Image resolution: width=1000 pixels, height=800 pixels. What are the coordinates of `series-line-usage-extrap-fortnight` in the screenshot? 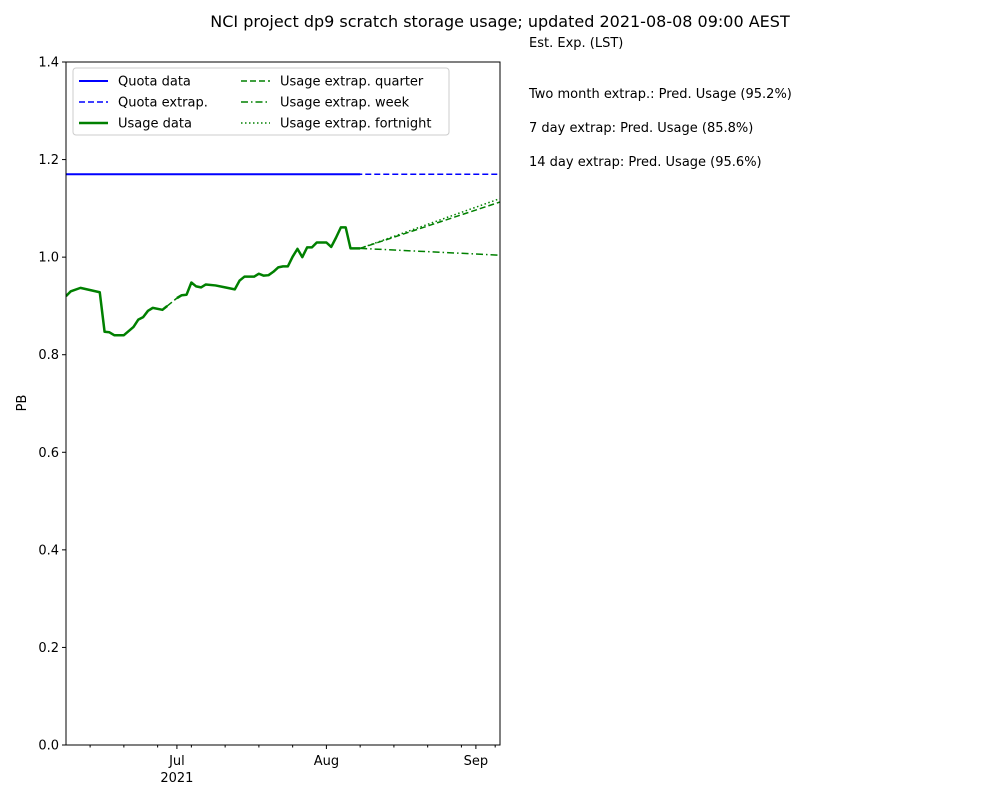 It's located at (429, 223).